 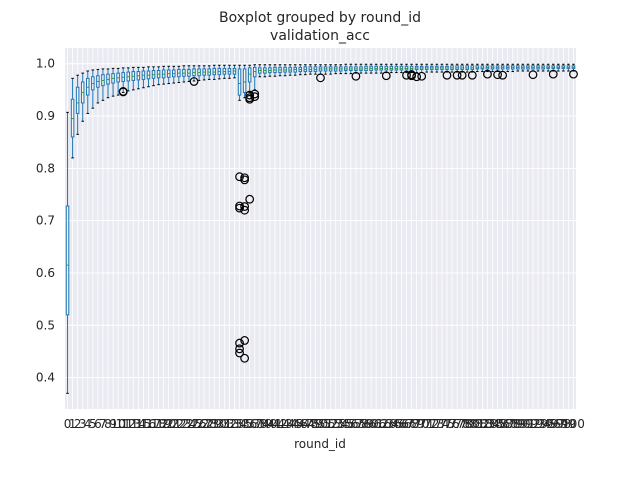 What do you see at coordinates (548, 424) in the screenshot?
I see `x-tick-label: 95` at bounding box center [548, 424].